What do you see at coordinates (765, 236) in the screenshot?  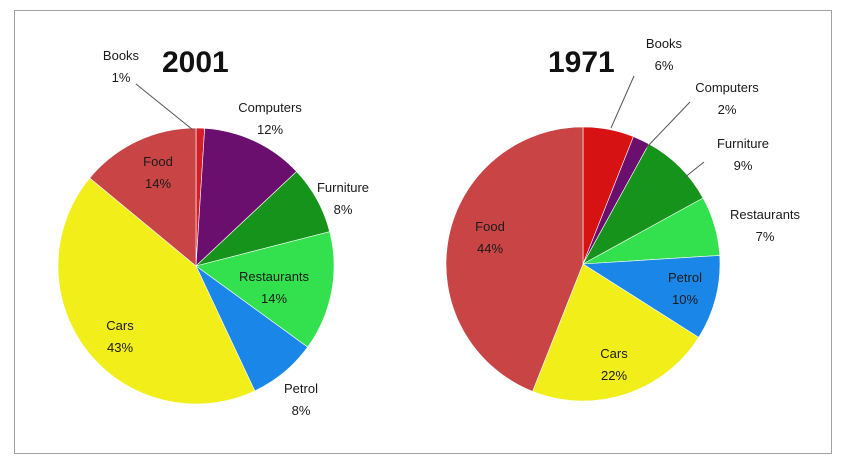 I see `slice-value-restaurants: 7%` at bounding box center [765, 236].